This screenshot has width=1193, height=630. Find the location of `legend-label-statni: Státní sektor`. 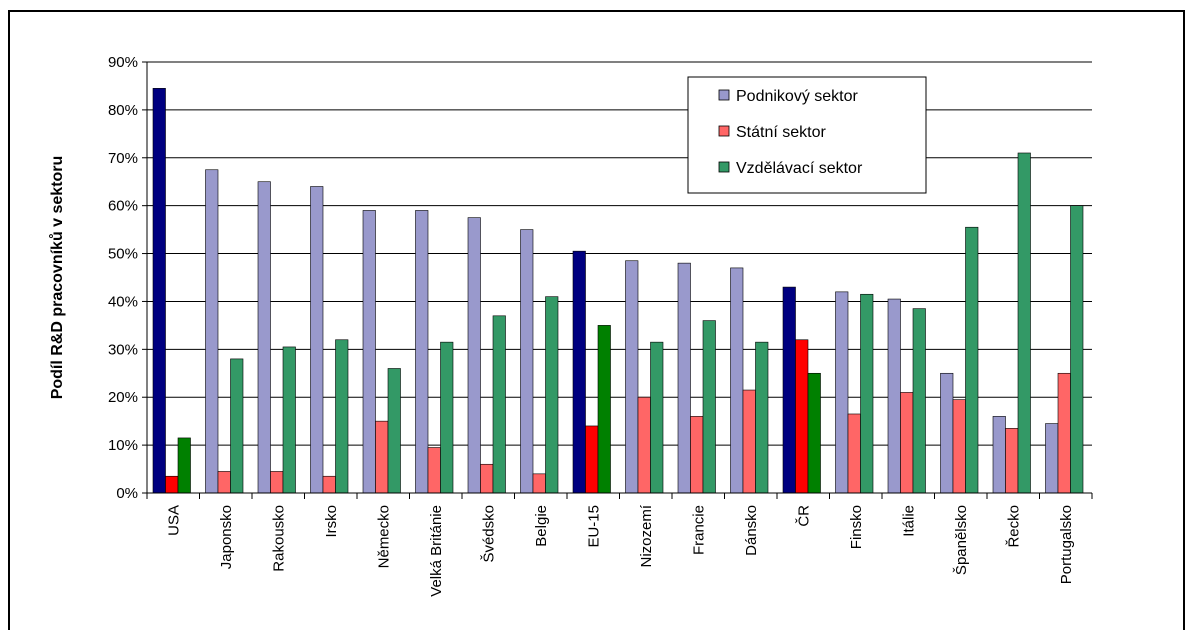

legend-label-statni: Státní sektor is located at coordinates (781, 132).